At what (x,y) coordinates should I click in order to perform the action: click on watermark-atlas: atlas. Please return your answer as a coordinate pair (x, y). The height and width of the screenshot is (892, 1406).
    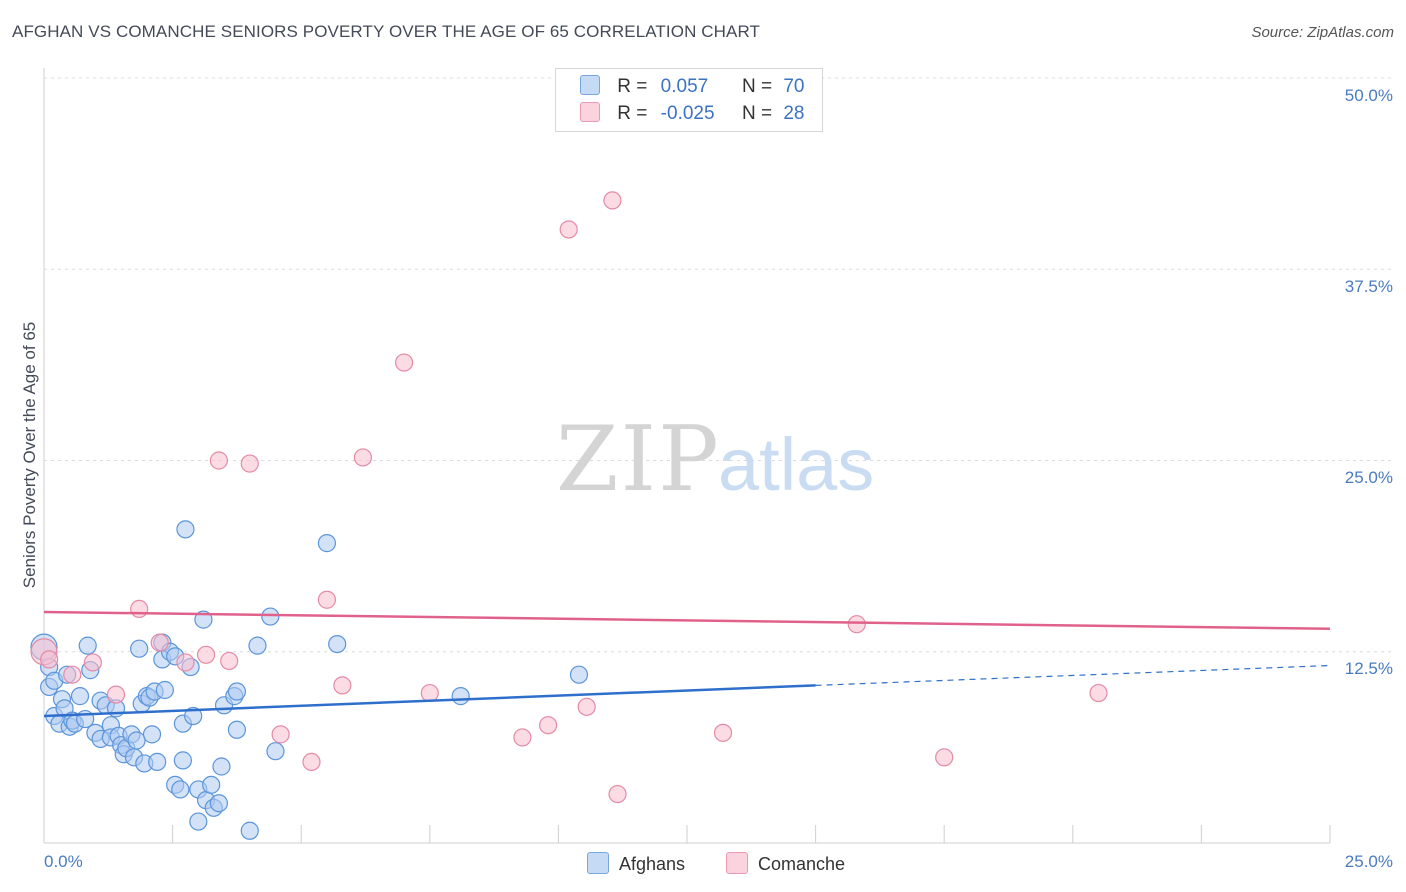
    Looking at the image, I should click on (796, 464).